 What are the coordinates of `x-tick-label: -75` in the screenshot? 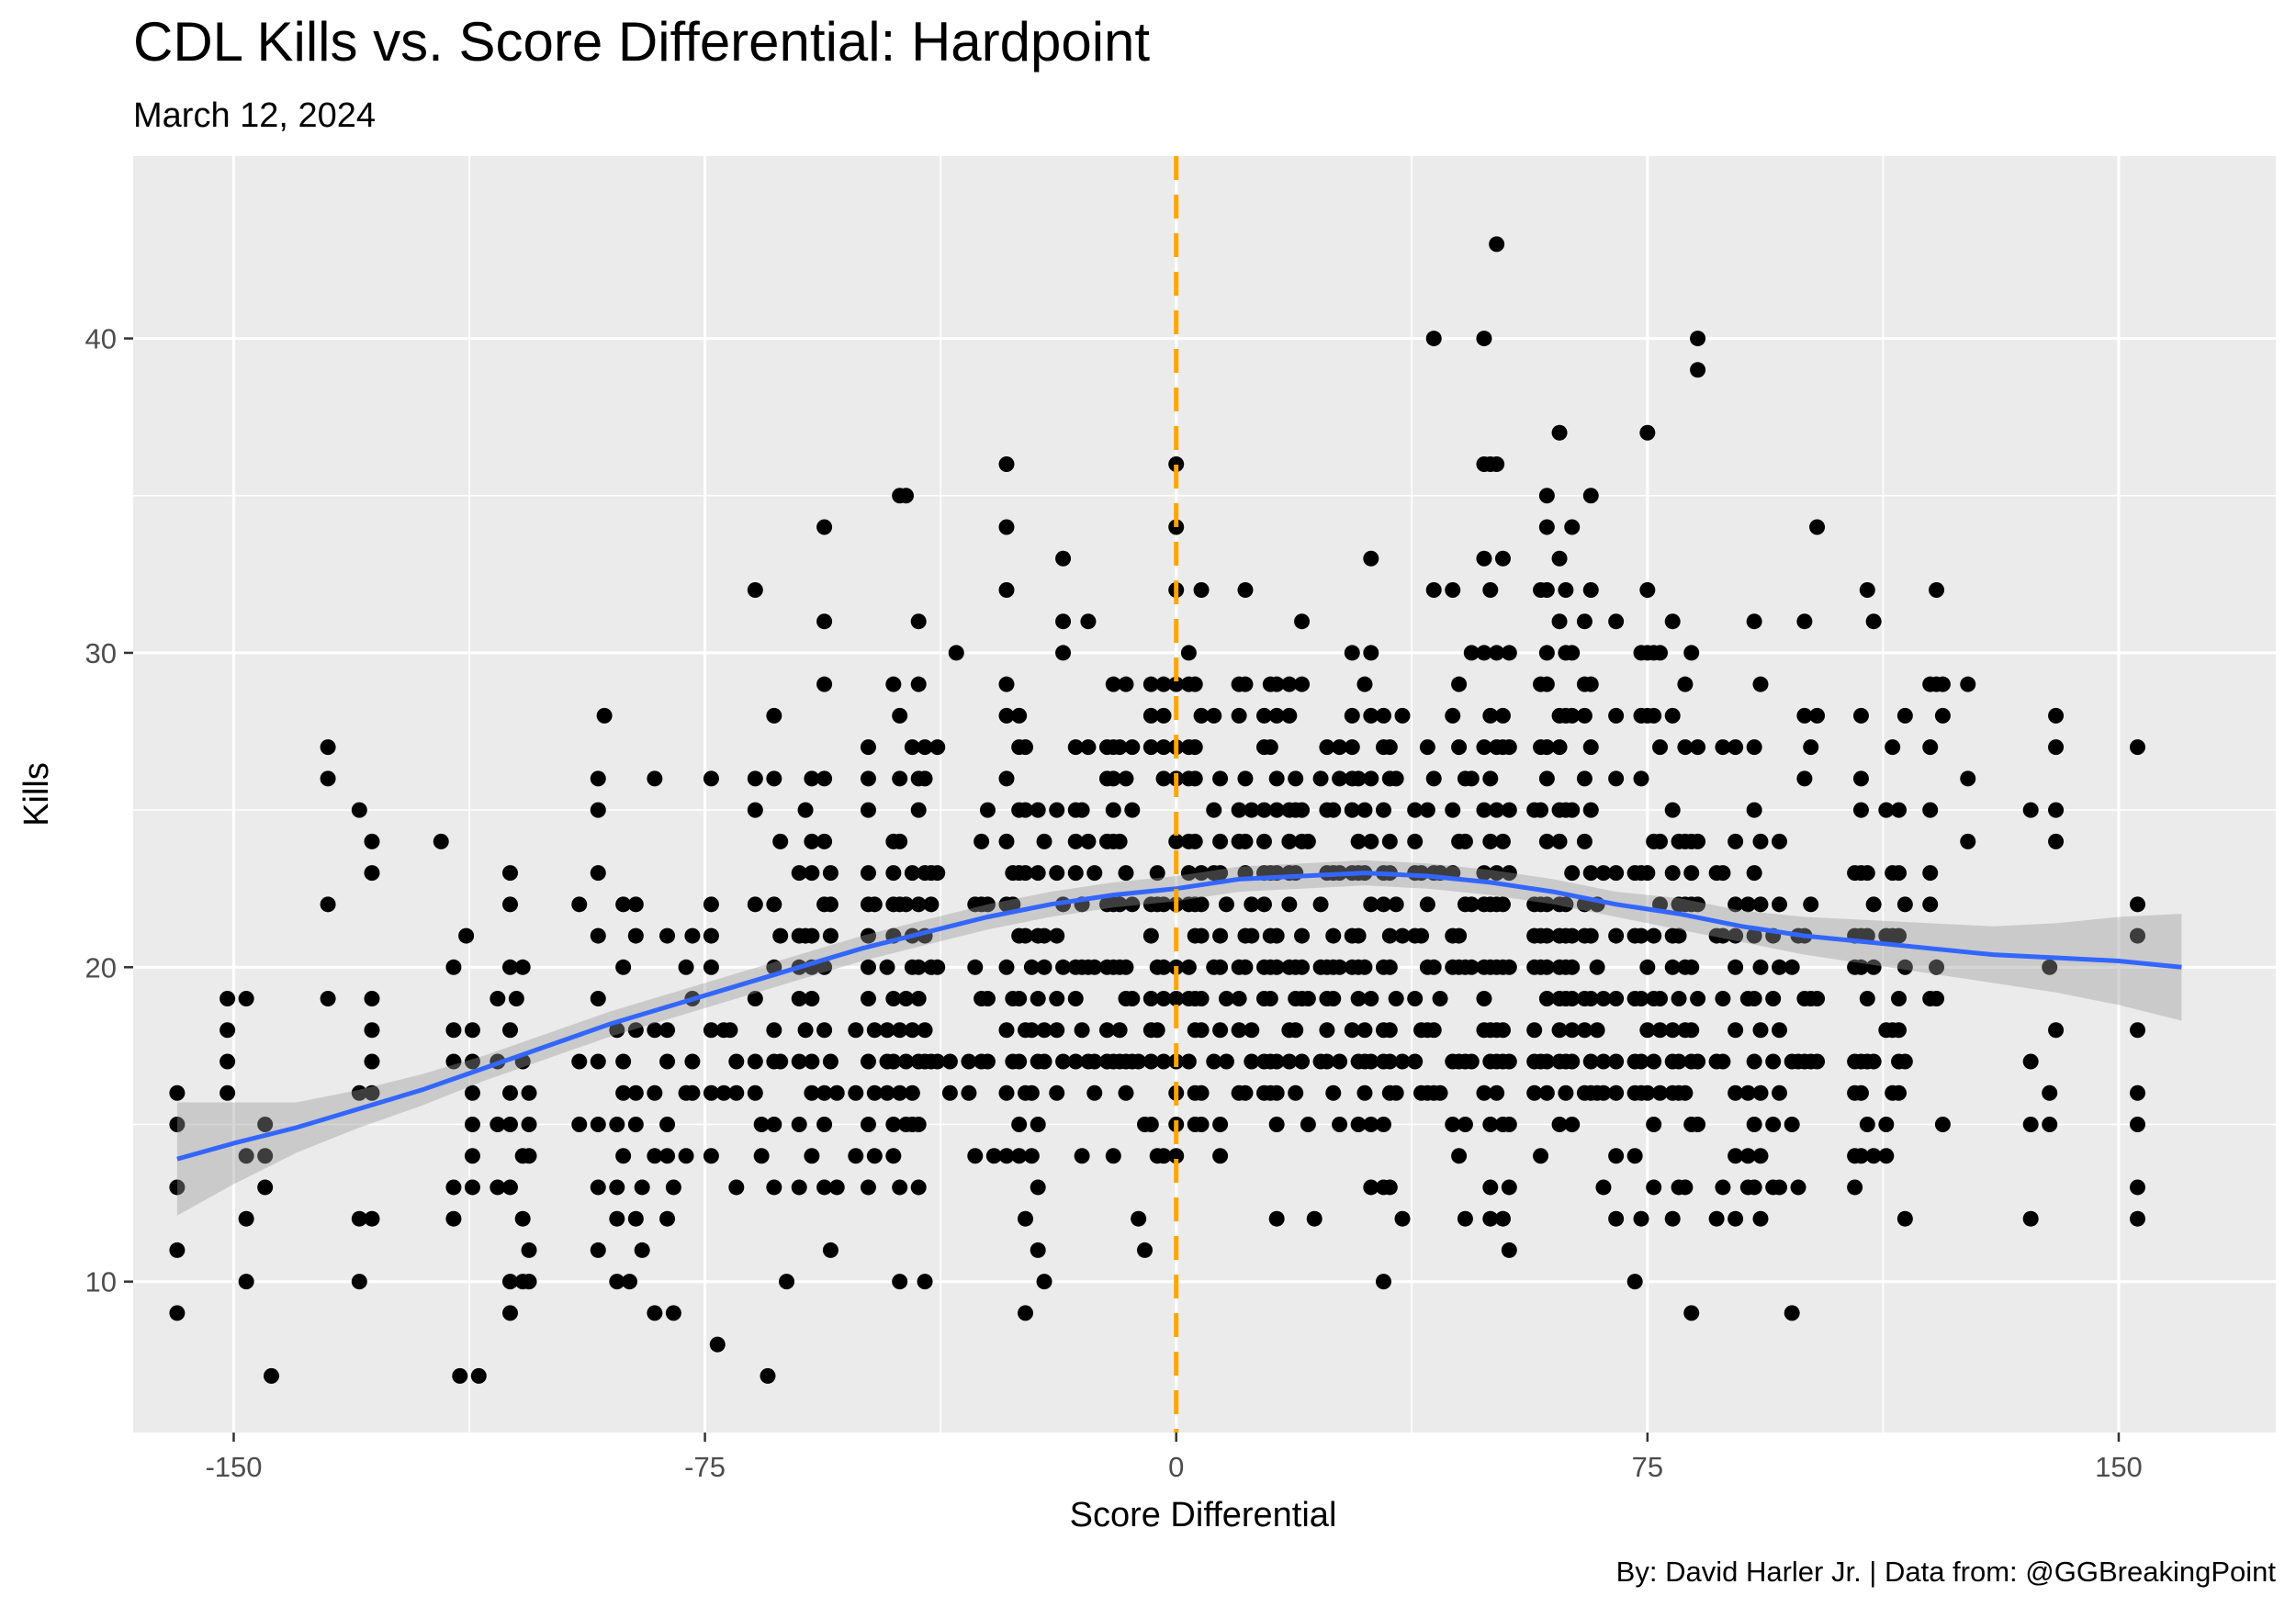 It's located at (705, 1467).